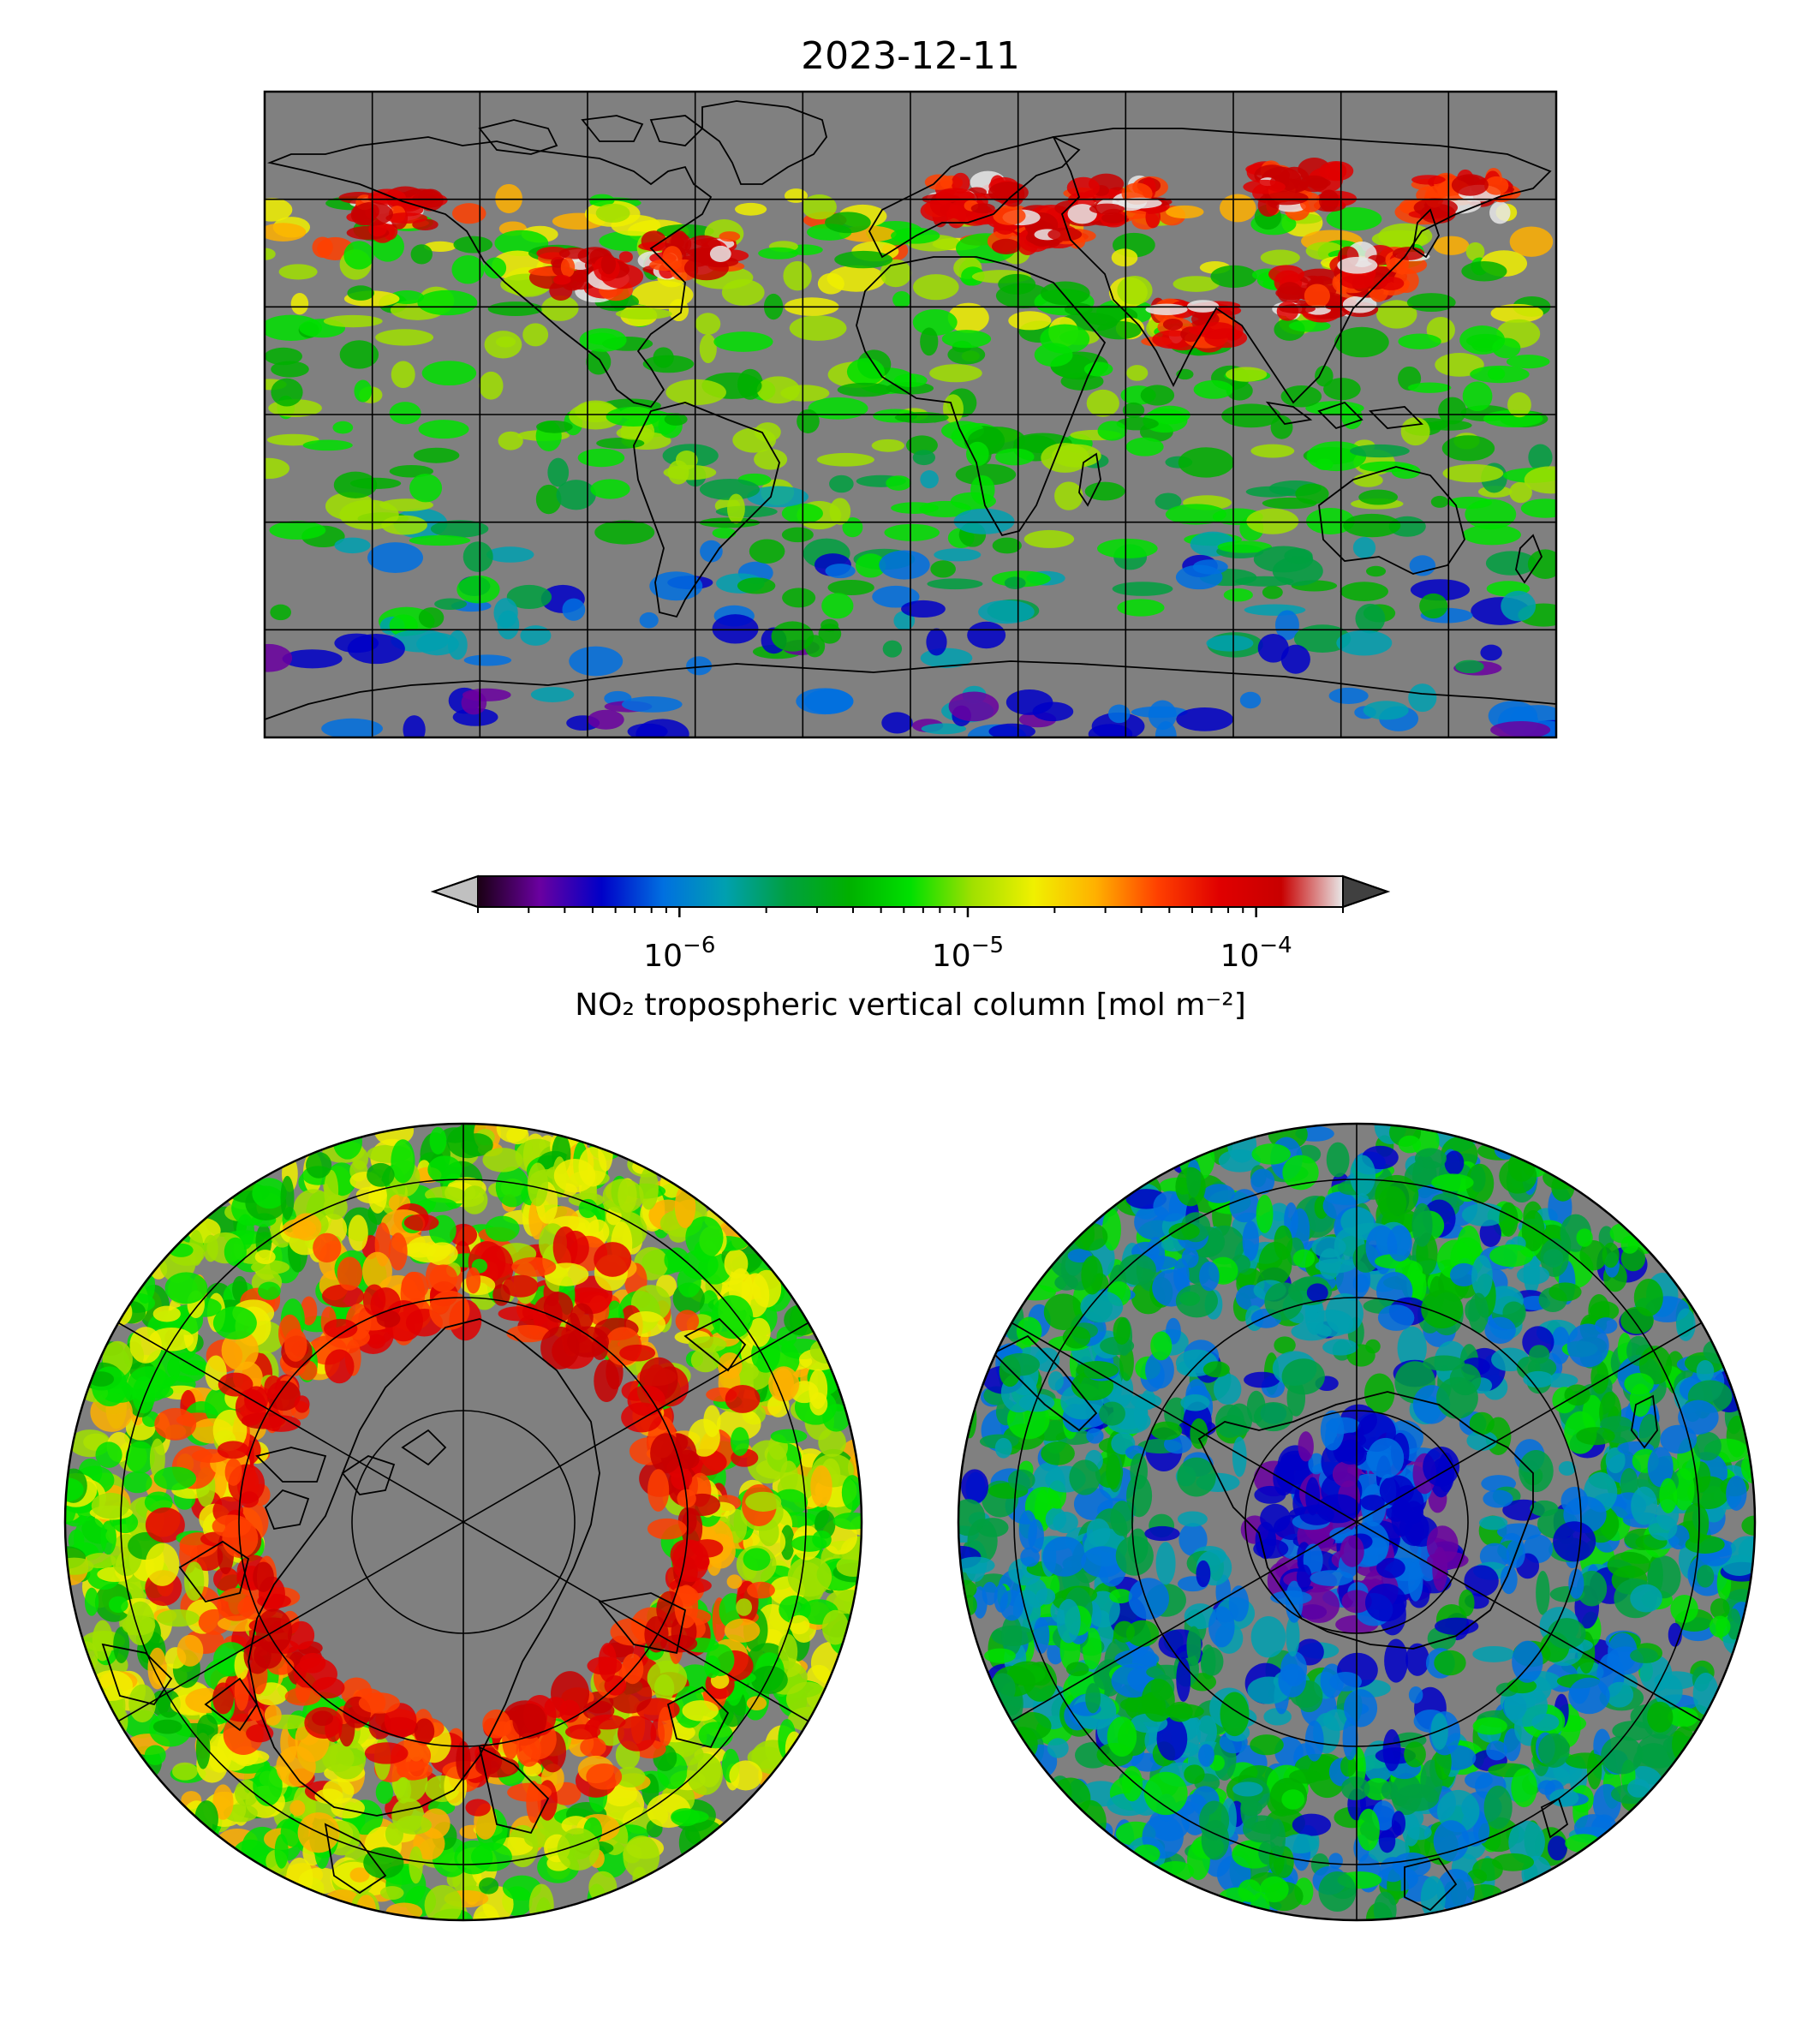  What do you see at coordinates (455, 891) in the screenshot?
I see `colorbar-under-extension` at bounding box center [455, 891].